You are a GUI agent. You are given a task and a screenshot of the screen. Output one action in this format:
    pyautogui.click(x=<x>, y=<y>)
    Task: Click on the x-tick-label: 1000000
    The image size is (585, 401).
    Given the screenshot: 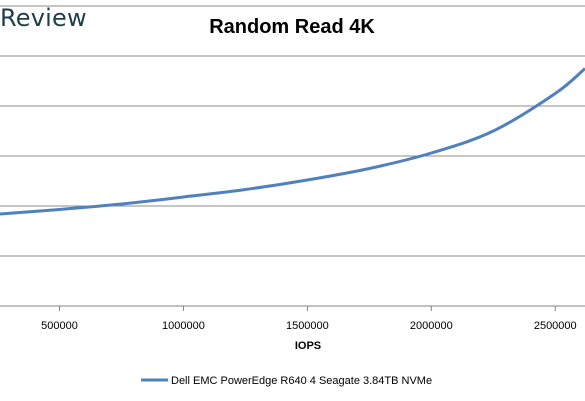 What is the action you would take?
    pyautogui.click(x=183, y=326)
    